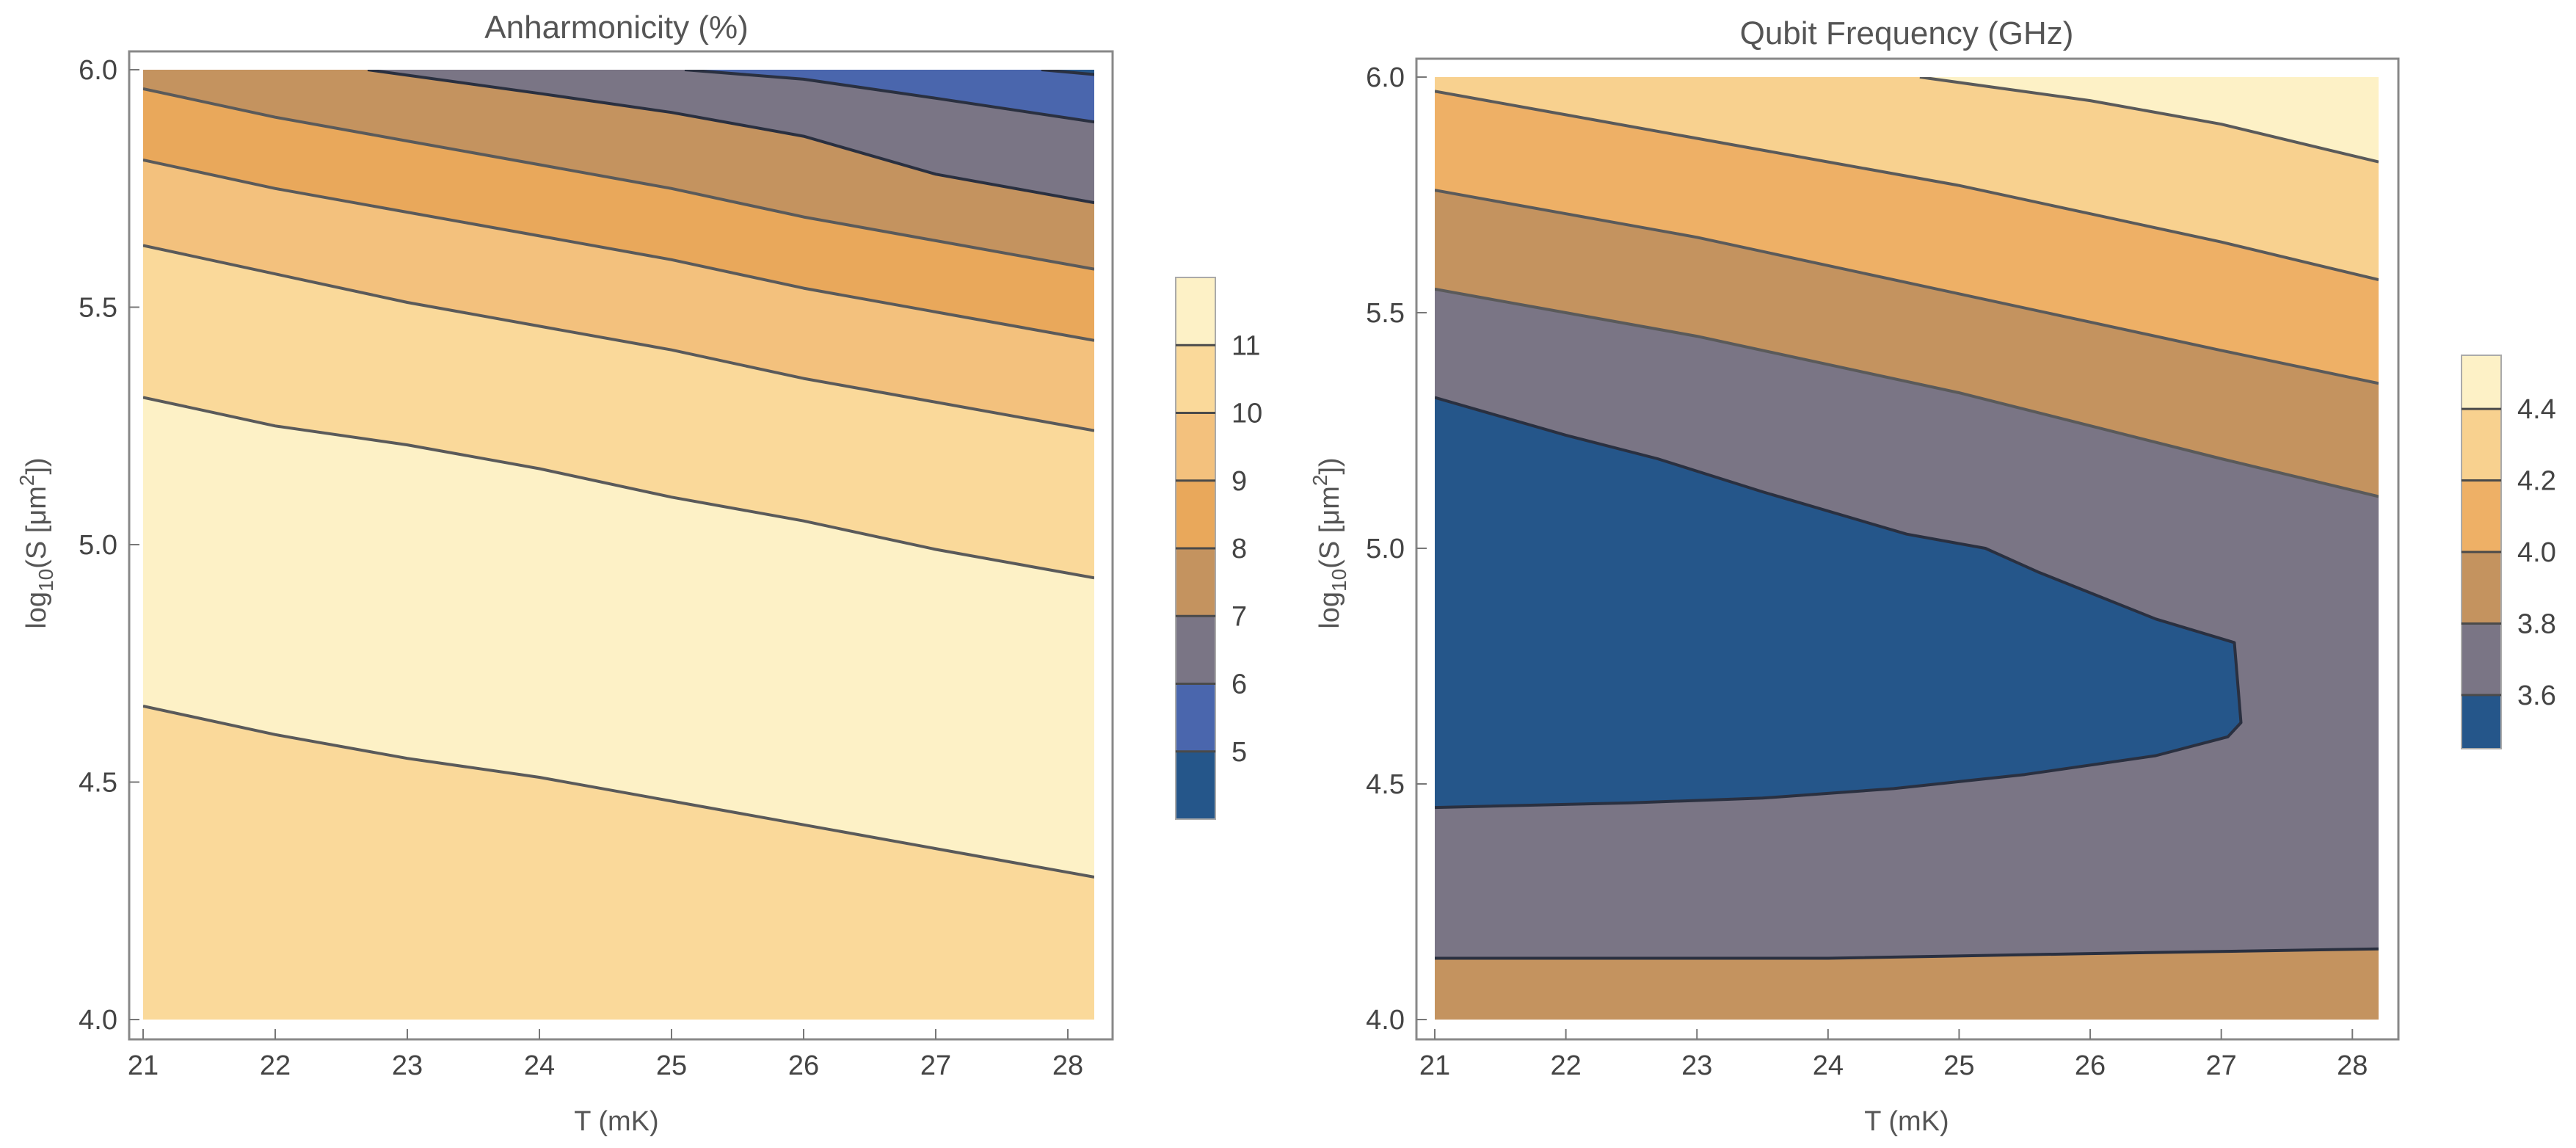 The height and width of the screenshot is (1148, 2576). What do you see at coordinates (935, 1065) in the screenshot?
I see `anharmonicity-x-tick-label: 27` at bounding box center [935, 1065].